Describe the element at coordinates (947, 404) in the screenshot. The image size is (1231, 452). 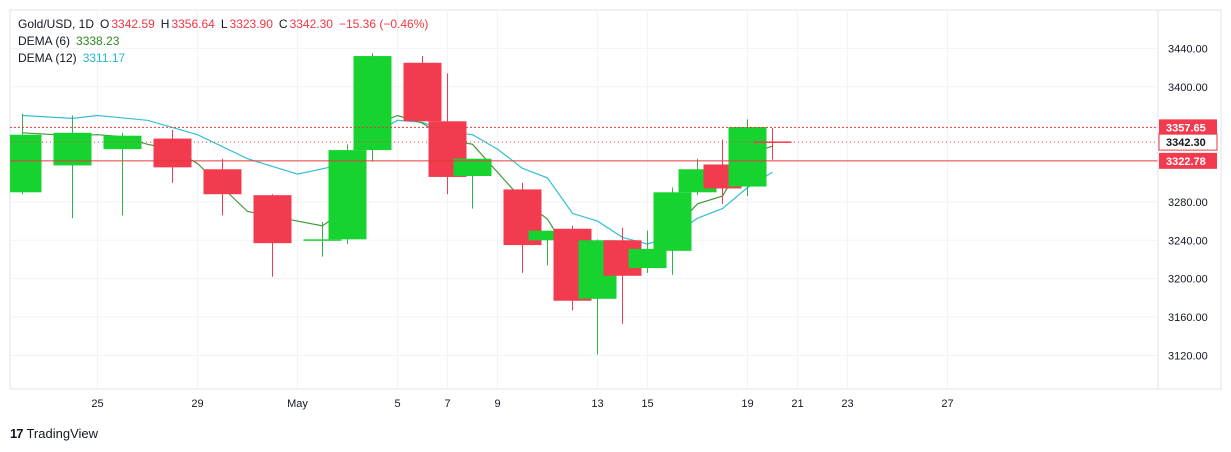
I see `x-tick-label: 27` at that location.